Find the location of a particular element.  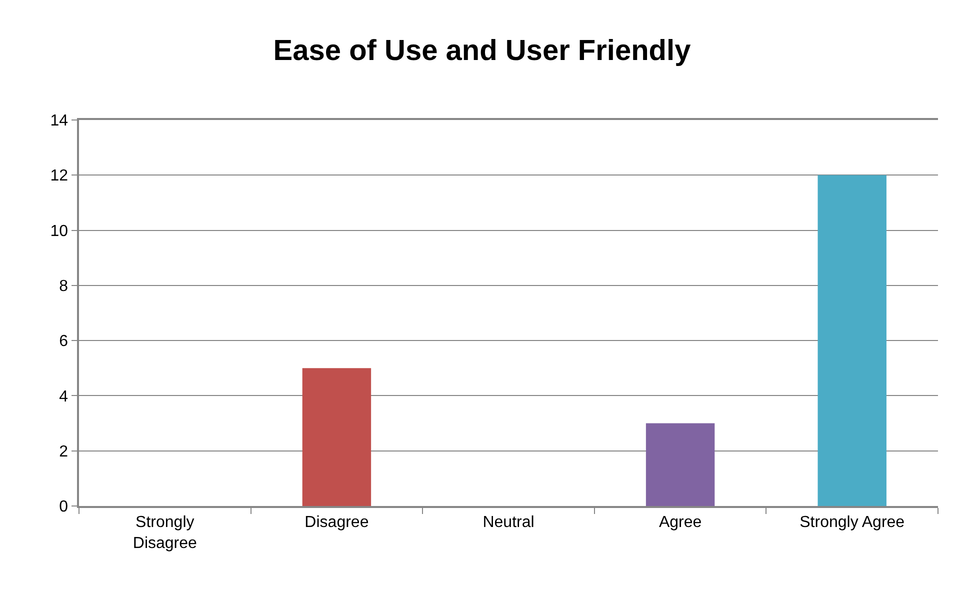

y-tick-label: 6 is located at coordinates (63, 341).